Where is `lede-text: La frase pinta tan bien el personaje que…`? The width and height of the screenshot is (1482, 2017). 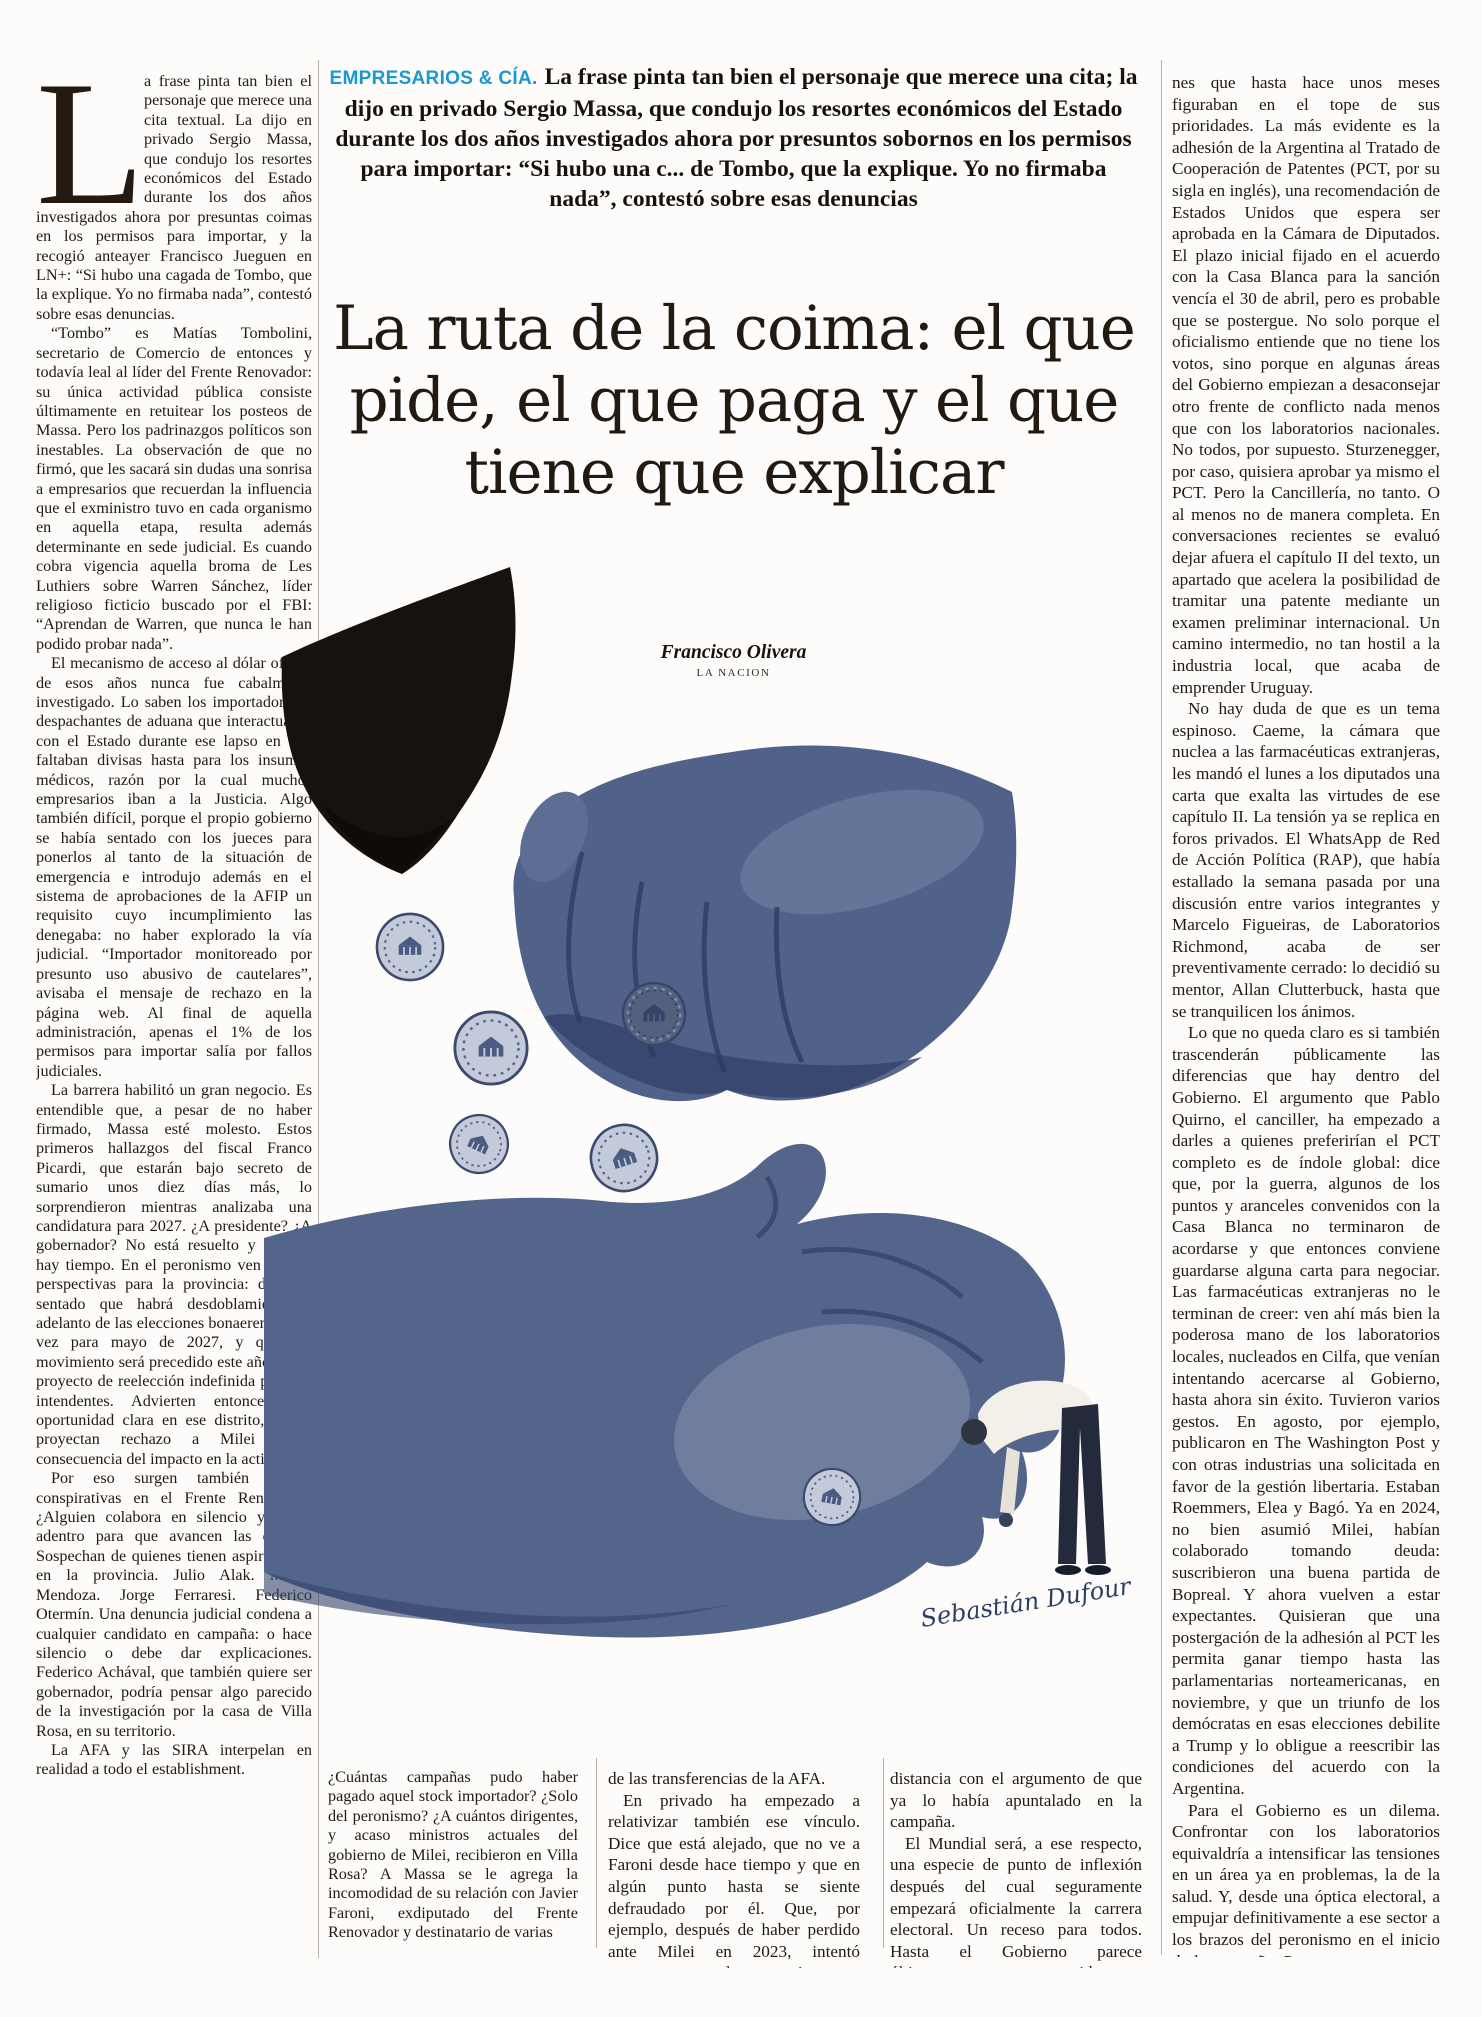
lede-text: La frase pinta tan bien el personaje que… is located at coordinates (736, 138).